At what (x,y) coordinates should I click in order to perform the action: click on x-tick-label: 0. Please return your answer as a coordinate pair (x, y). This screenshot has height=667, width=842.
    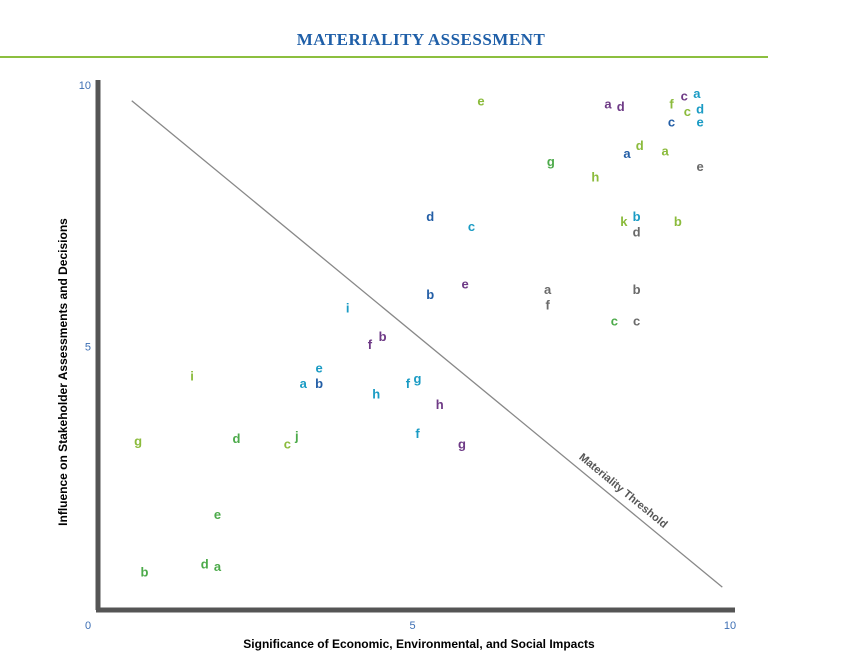
    Looking at the image, I should click on (88, 626).